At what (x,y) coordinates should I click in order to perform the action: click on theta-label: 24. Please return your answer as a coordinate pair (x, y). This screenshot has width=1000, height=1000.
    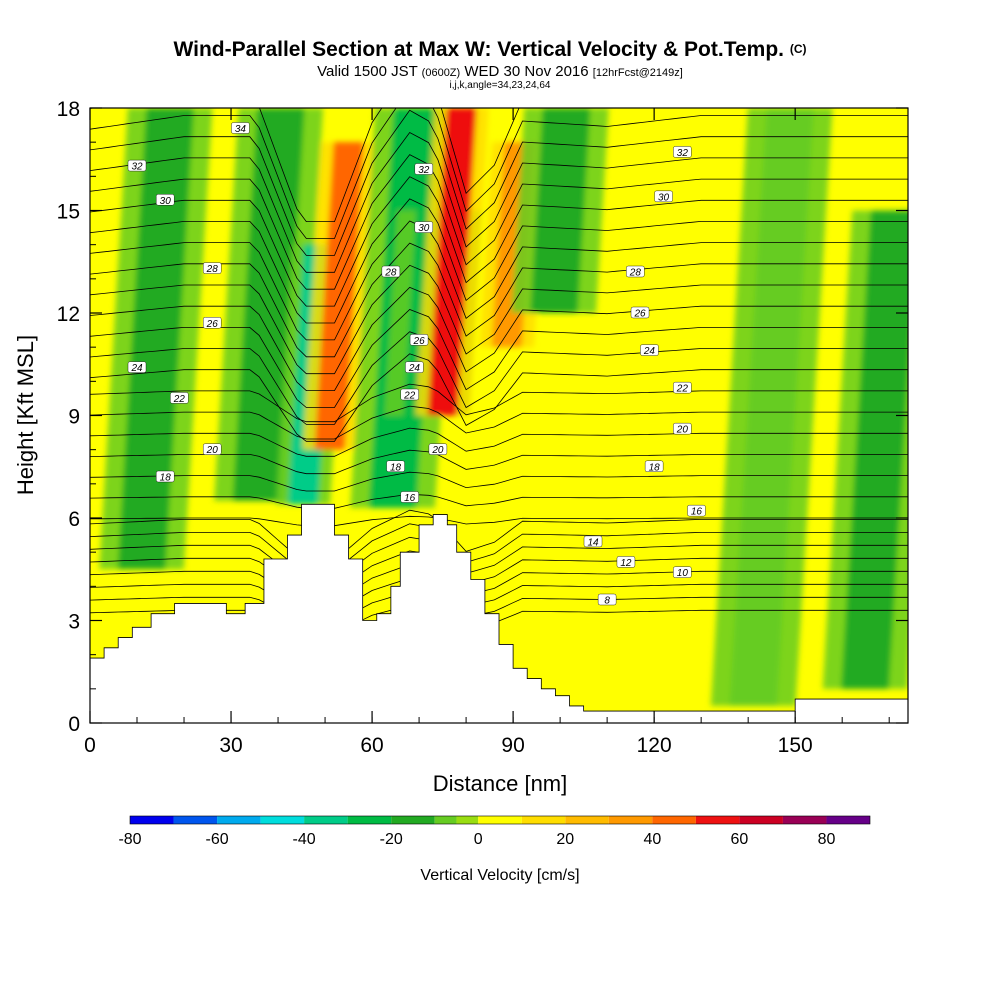
    Looking at the image, I should click on (649, 350).